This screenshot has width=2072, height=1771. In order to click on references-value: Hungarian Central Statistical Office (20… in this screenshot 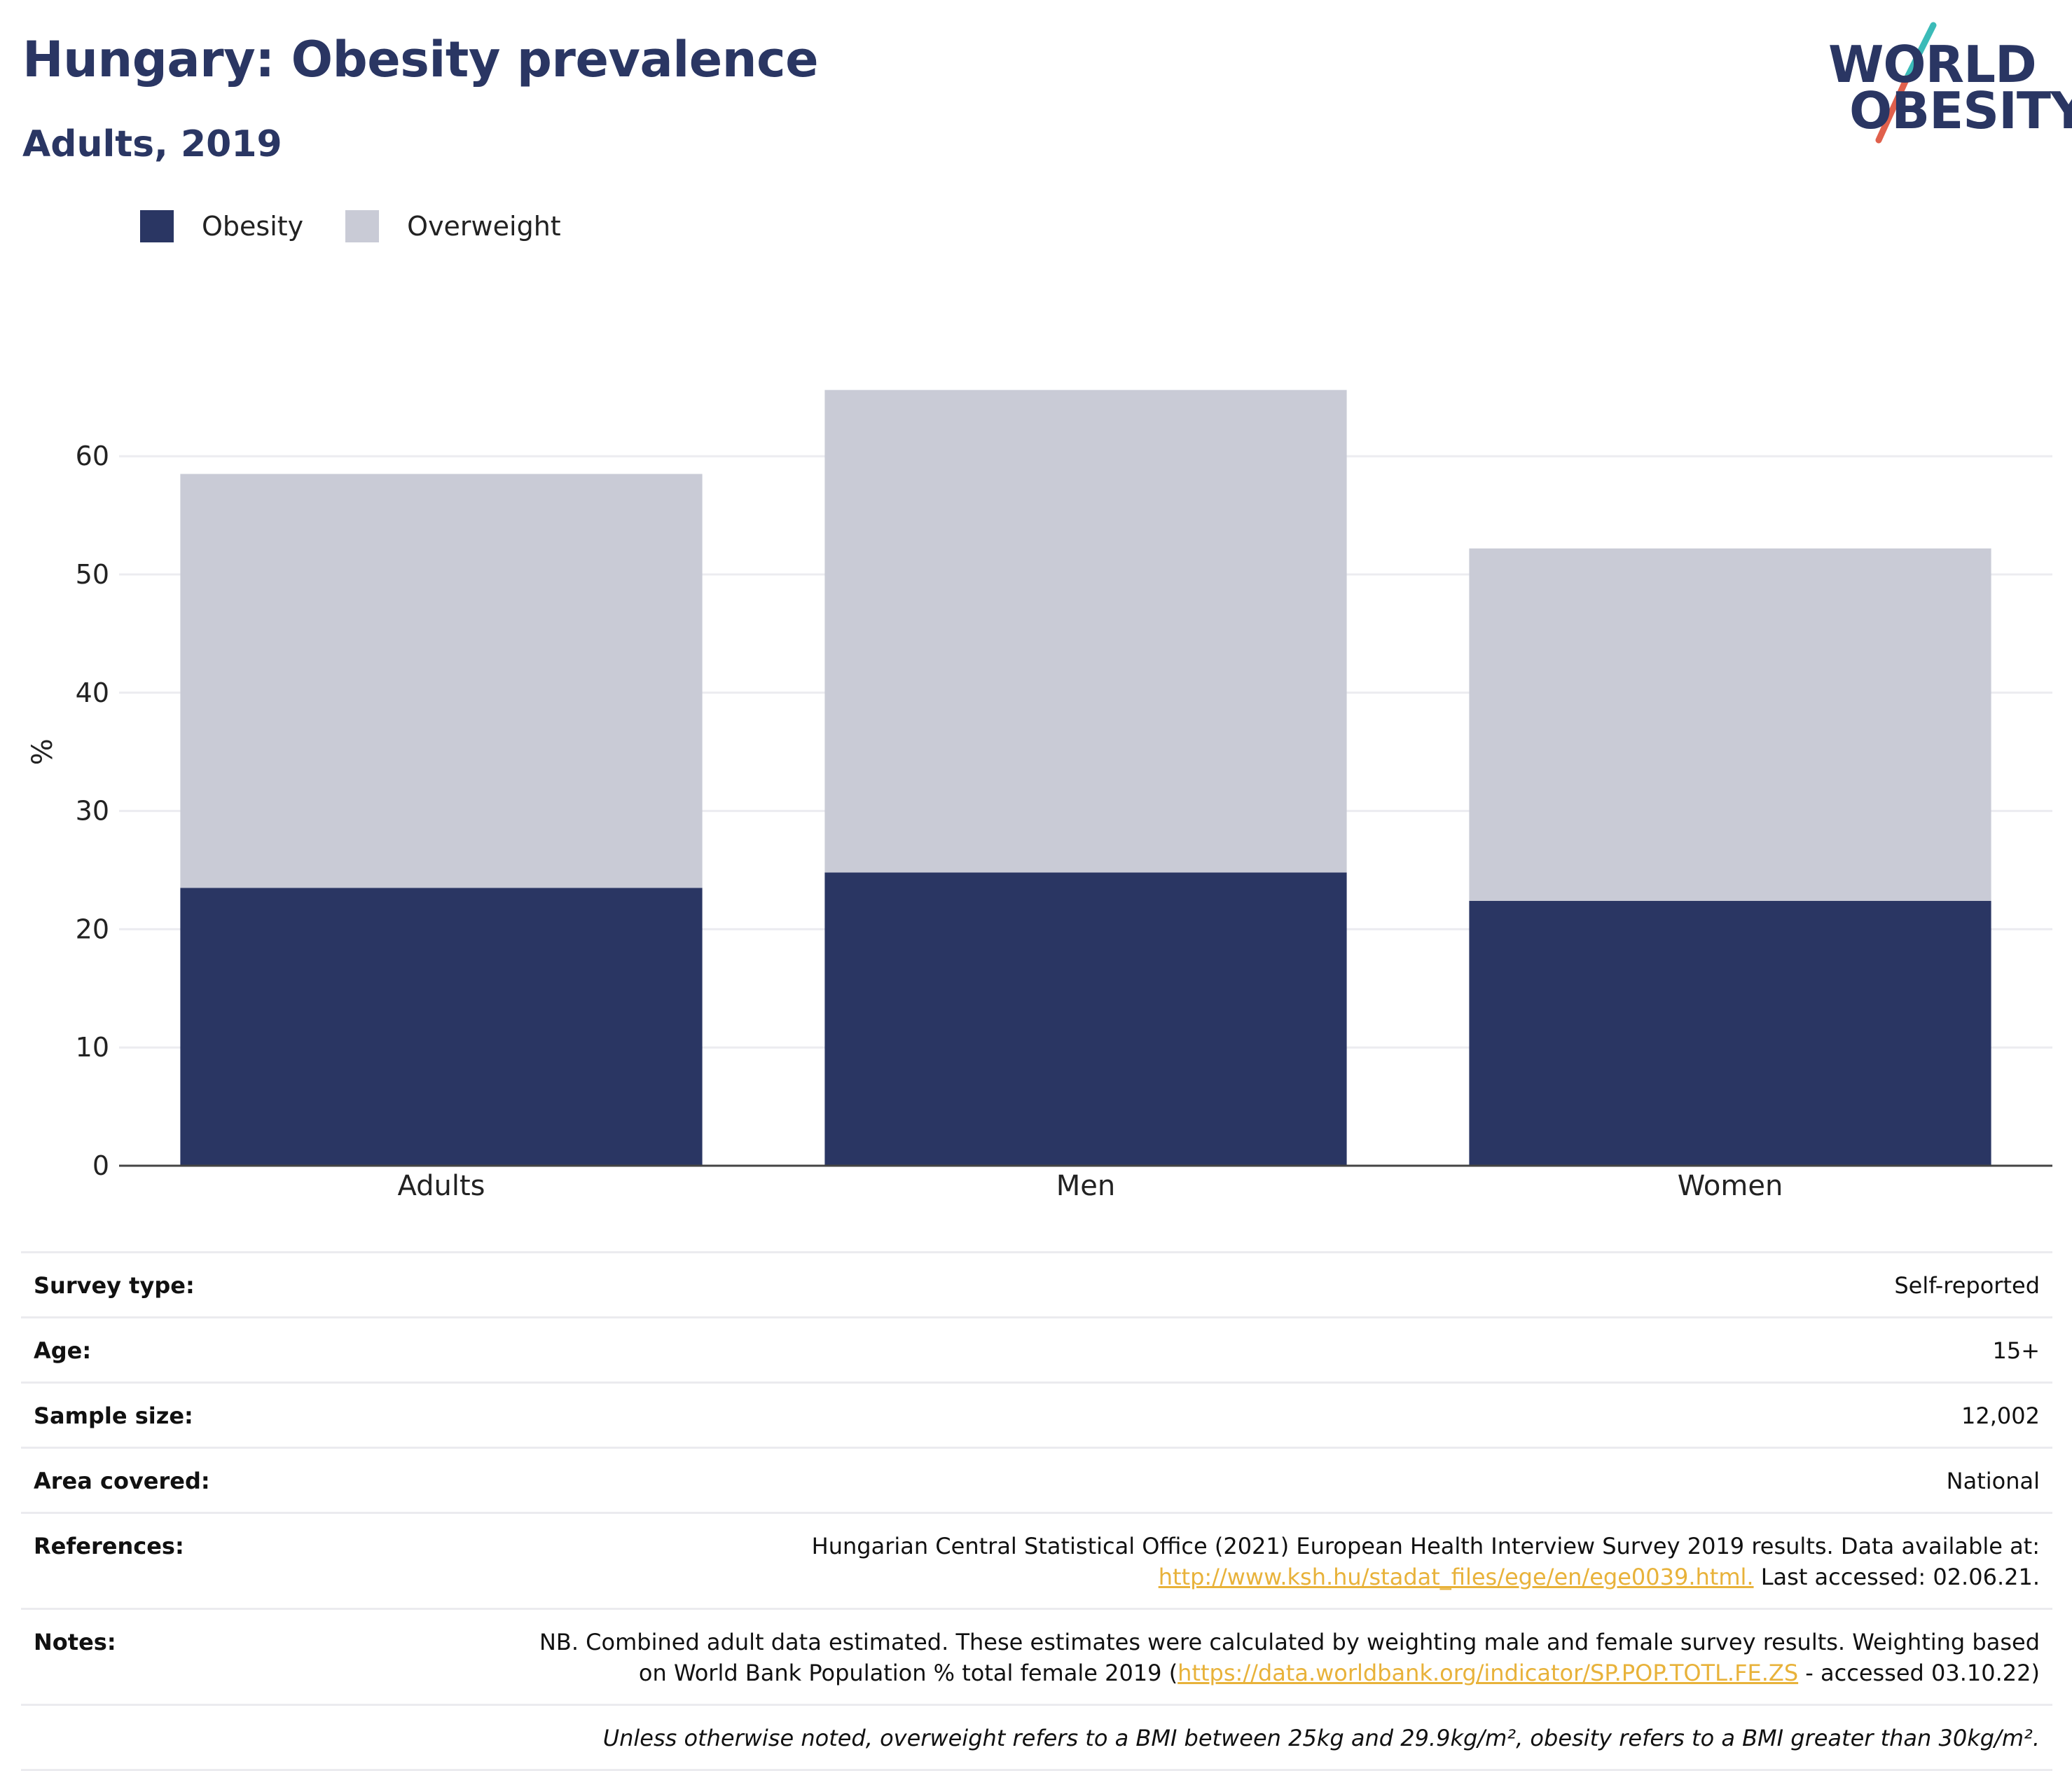, I will do `click(1426, 1562)`.